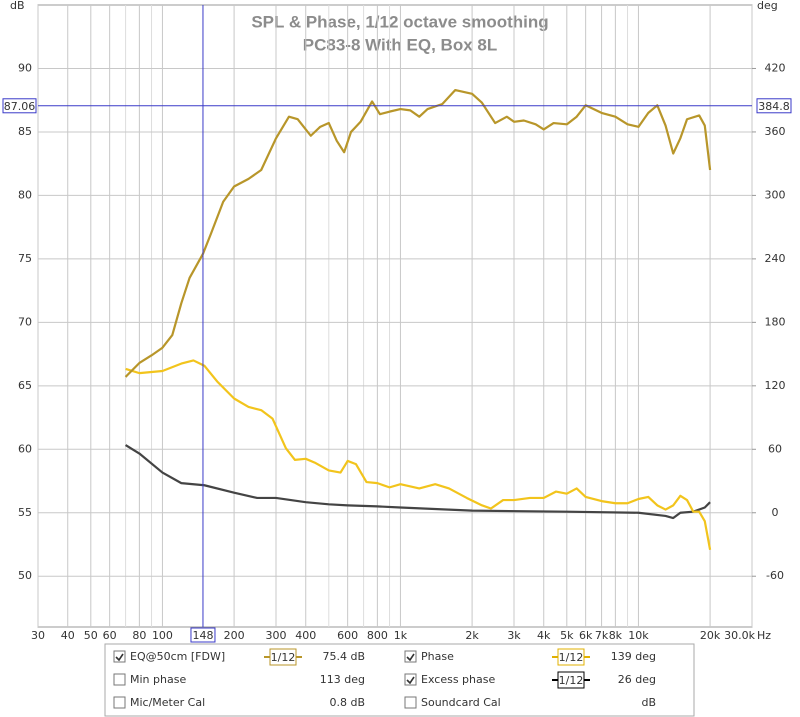  What do you see at coordinates (775, 575) in the screenshot?
I see `y2-tick-label: -60` at bounding box center [775, 575].